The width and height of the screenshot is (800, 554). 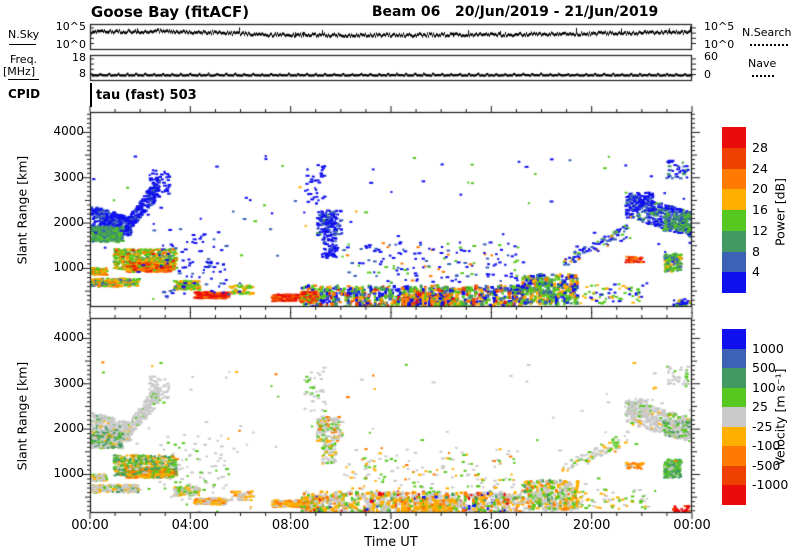 I want to click on power-yaxis-title: Slant Range [km], so click(x=22, y=210).